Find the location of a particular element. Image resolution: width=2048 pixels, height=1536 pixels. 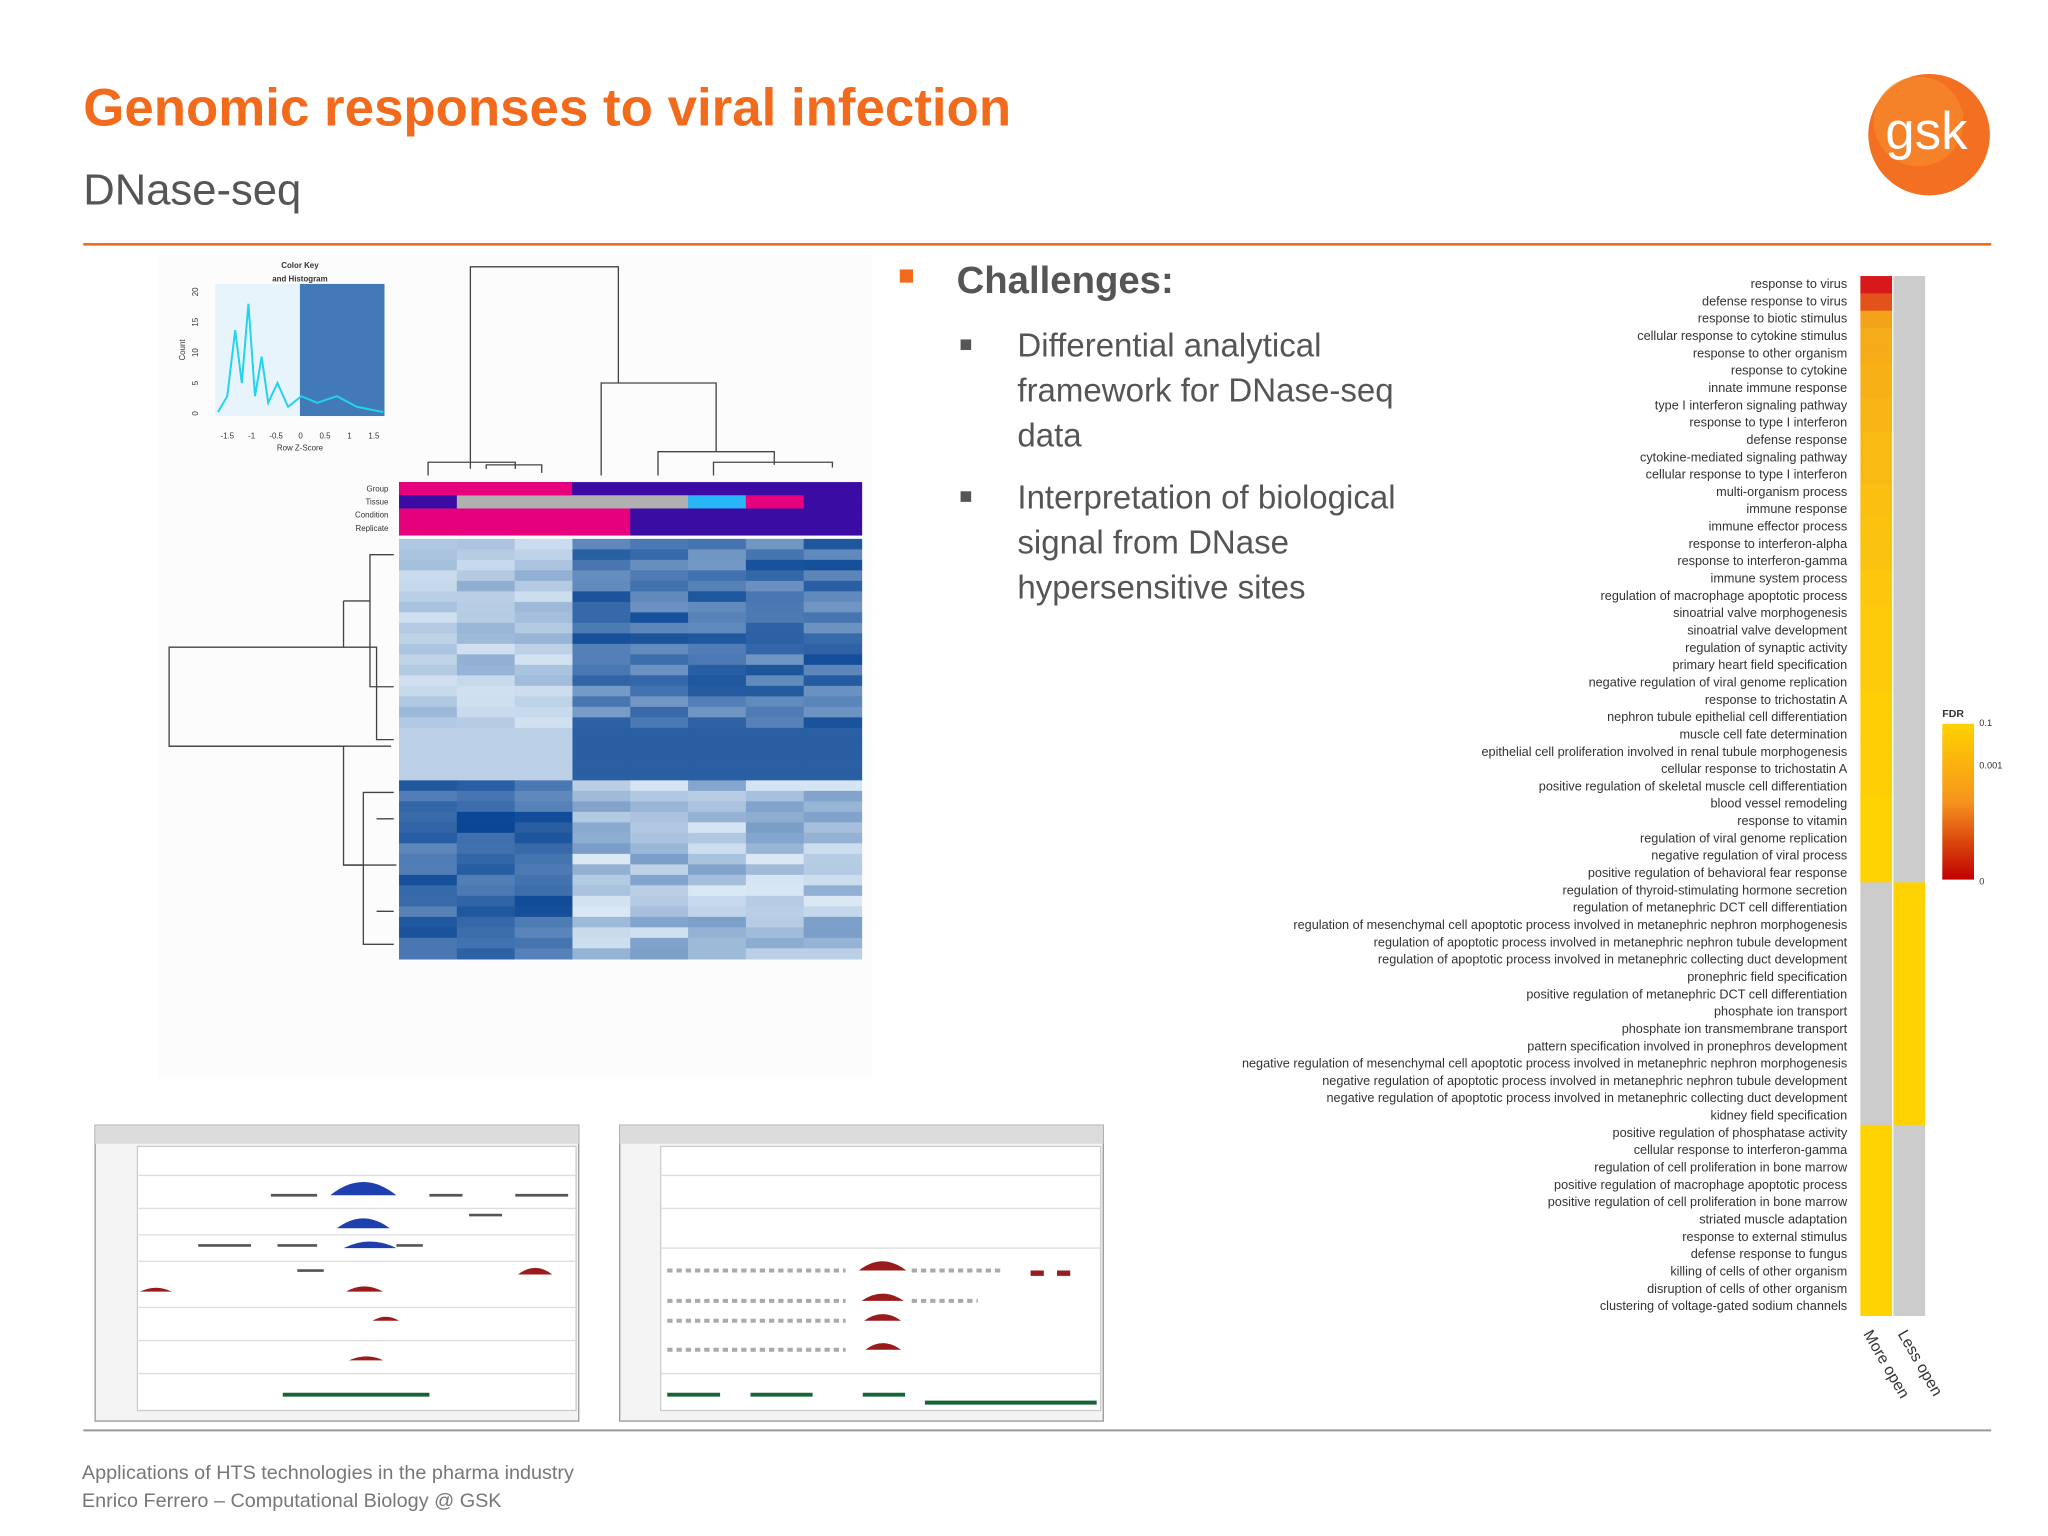

key-y-tick: 10 is located at coordinates (195, 352).